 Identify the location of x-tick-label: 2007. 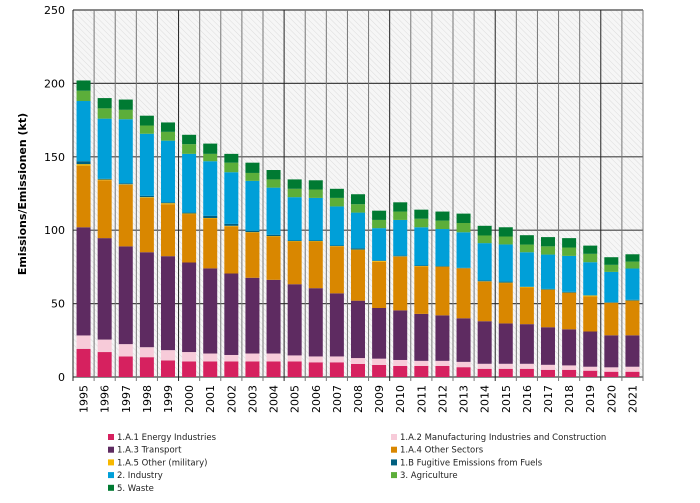
(337, 399).